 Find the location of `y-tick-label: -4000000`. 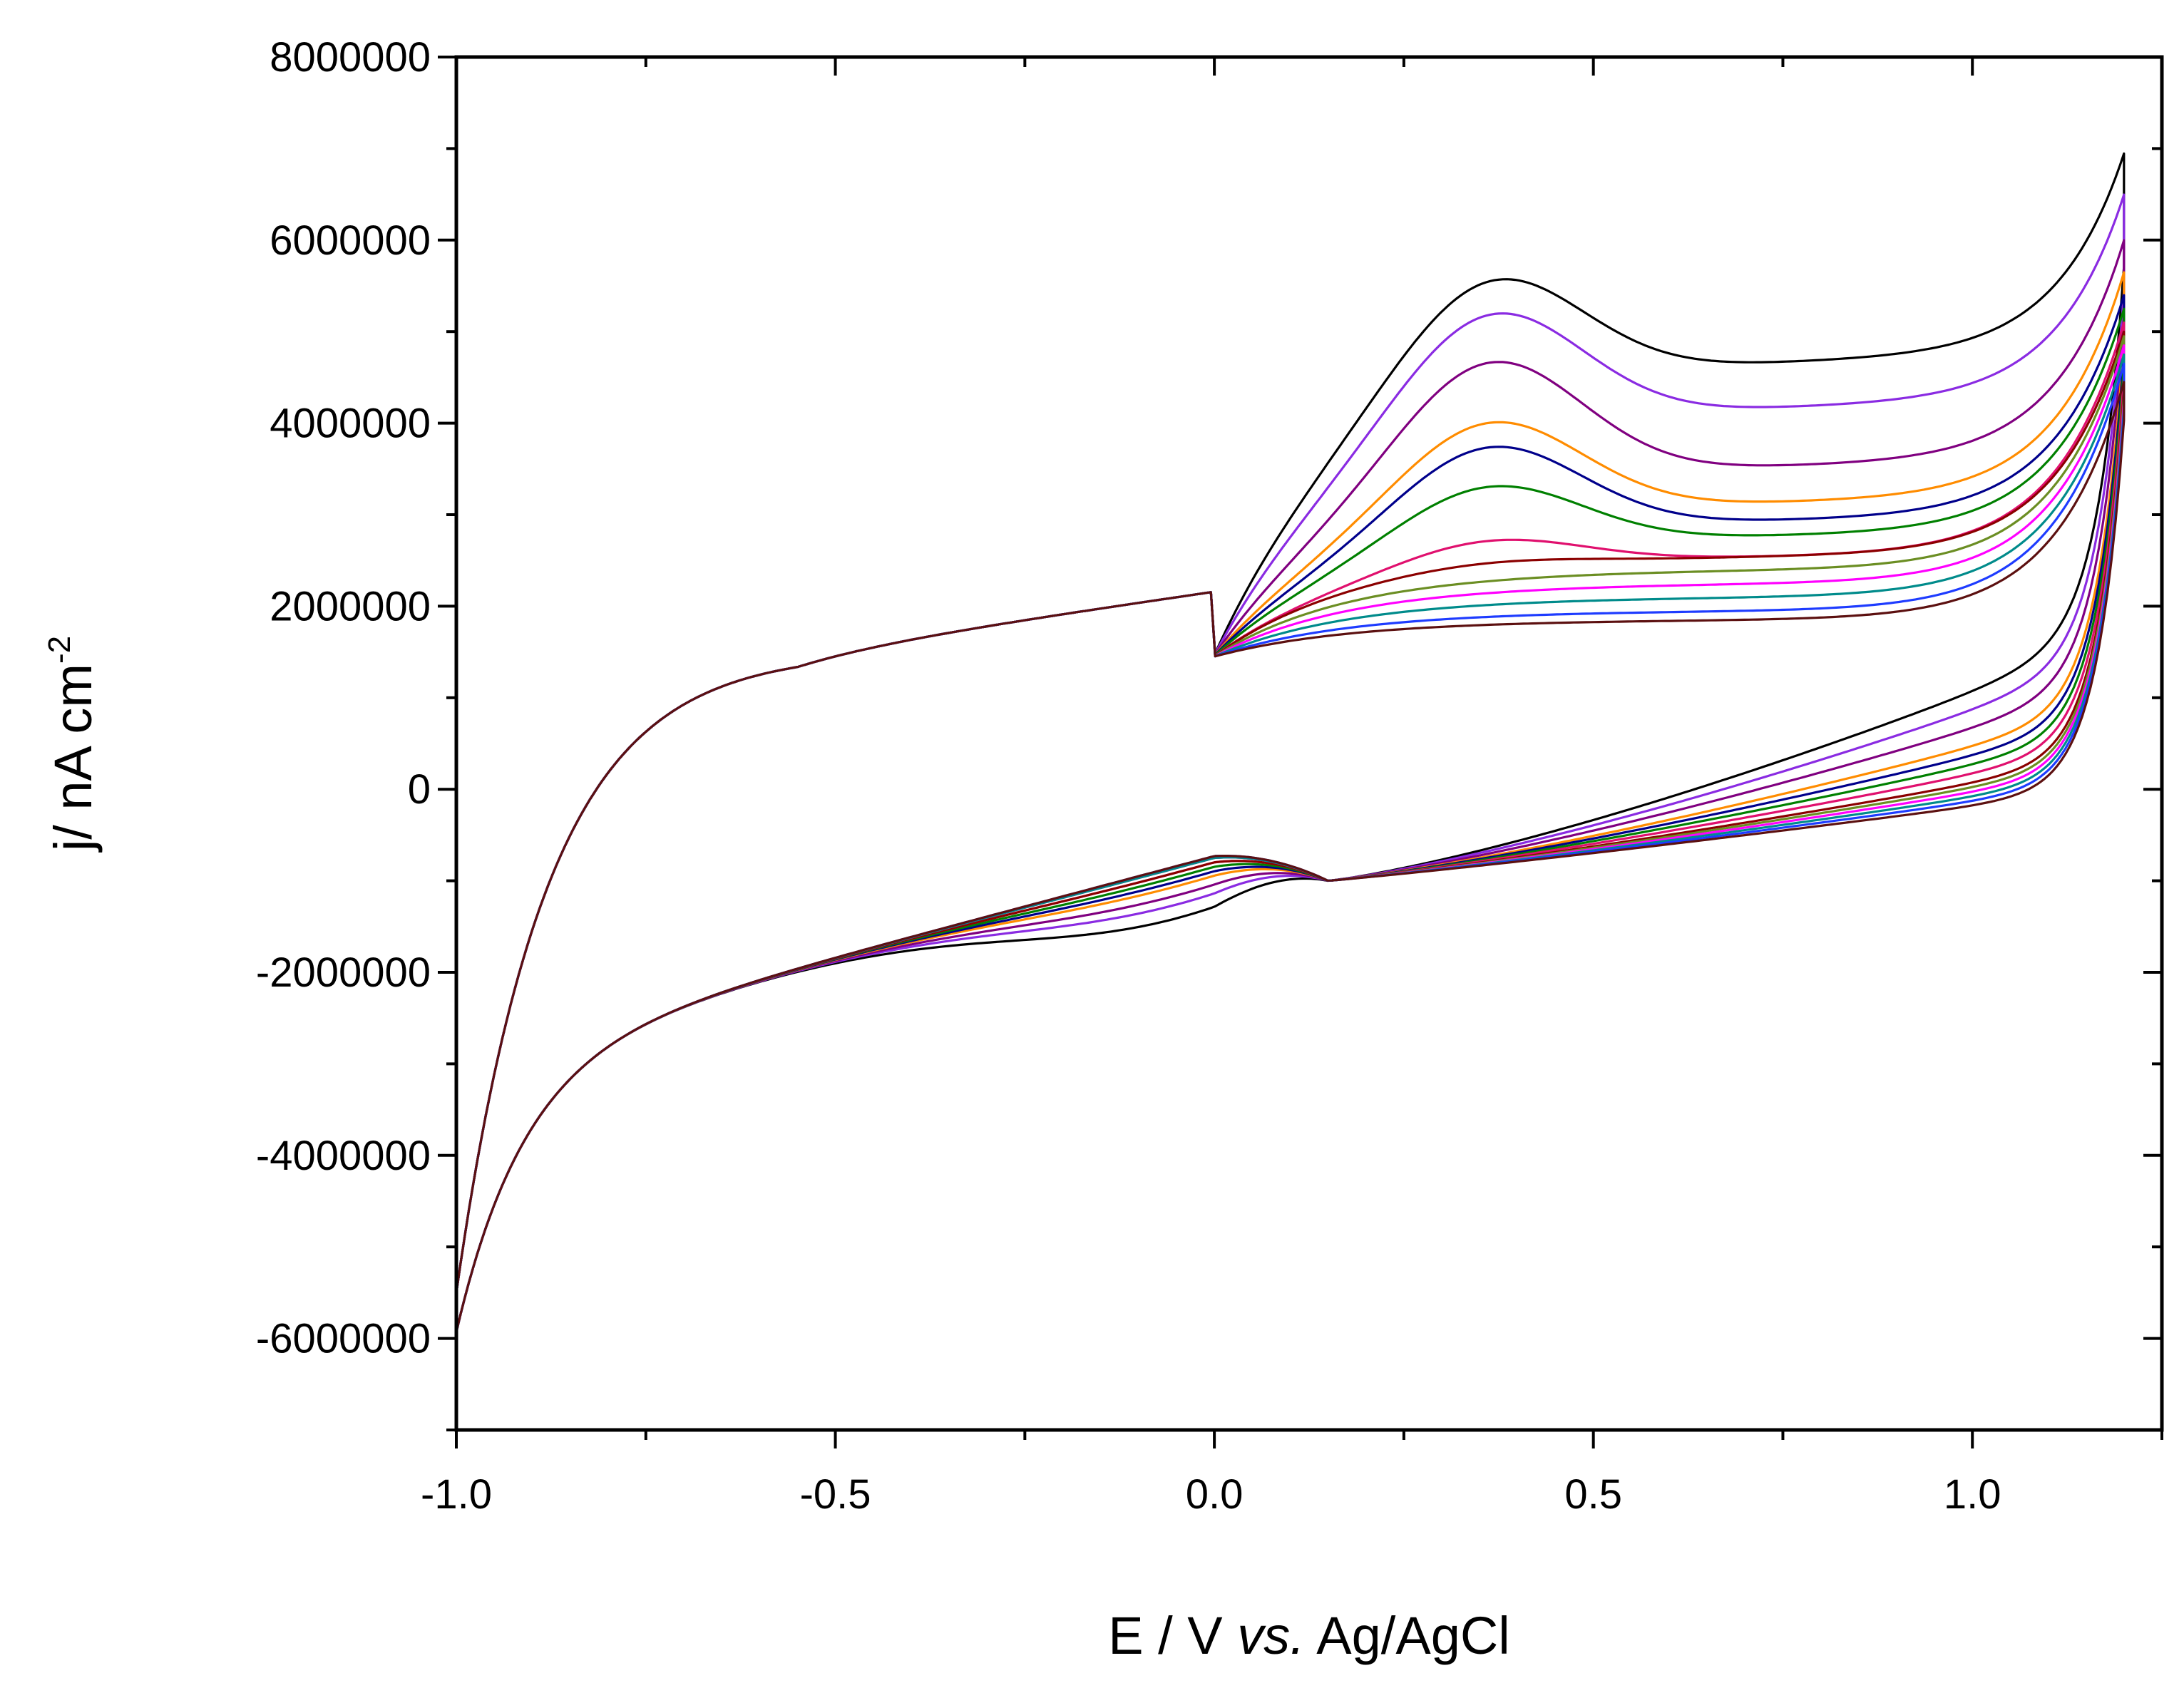

y-tick-label: -4000000 is located at coordinates (343, 1156).